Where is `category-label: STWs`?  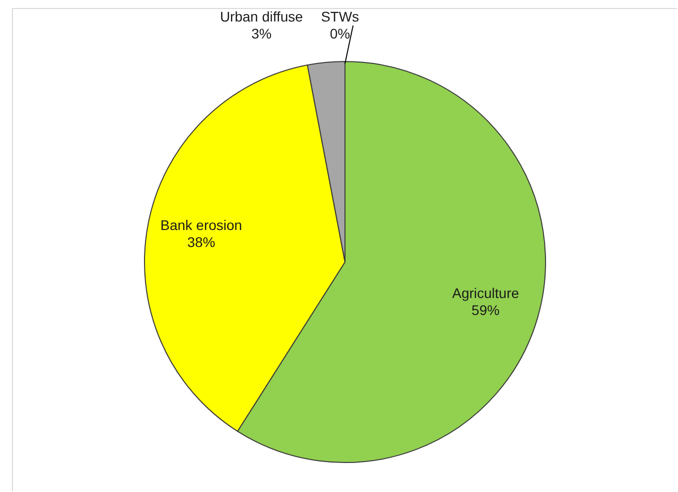 category-label: STWs is located at coordinates (340, 16).